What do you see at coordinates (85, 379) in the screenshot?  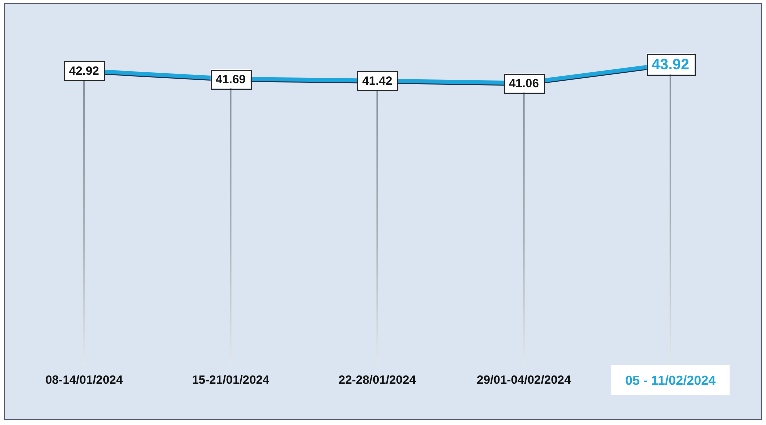 I see `x-tick-label: 08-14/01/2024` at bounding box center [85, 379].